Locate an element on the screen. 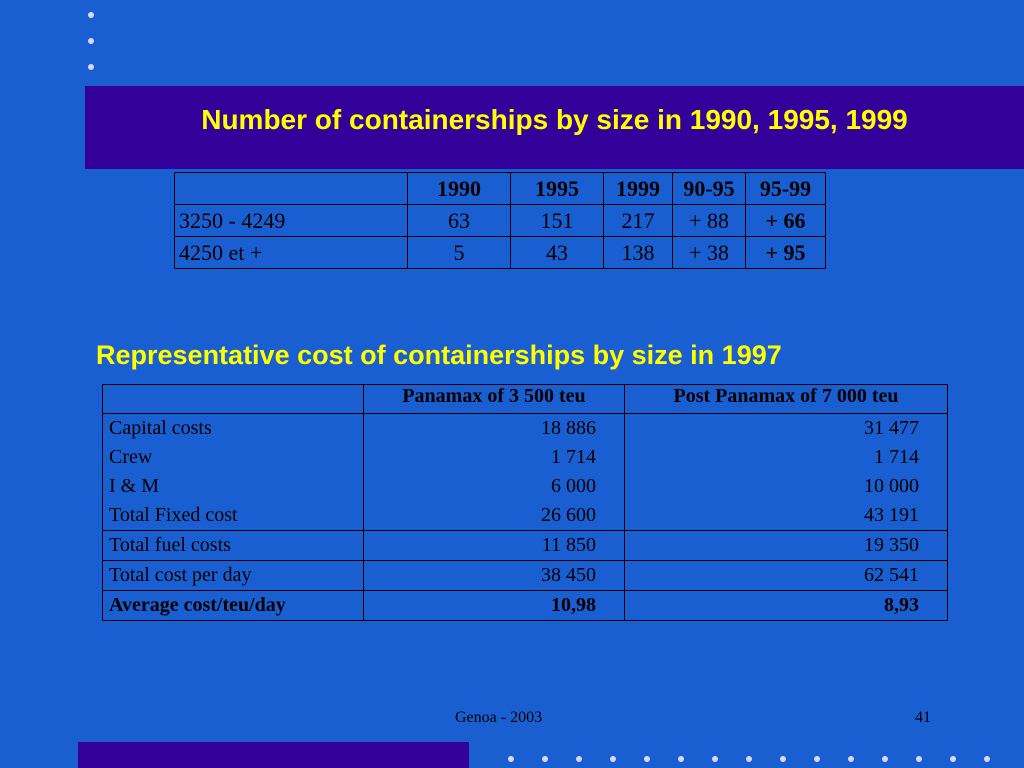 The width and height of the screenshot is (1024, 768). table-cell: 10,98 is located at coordinates (494, 605).